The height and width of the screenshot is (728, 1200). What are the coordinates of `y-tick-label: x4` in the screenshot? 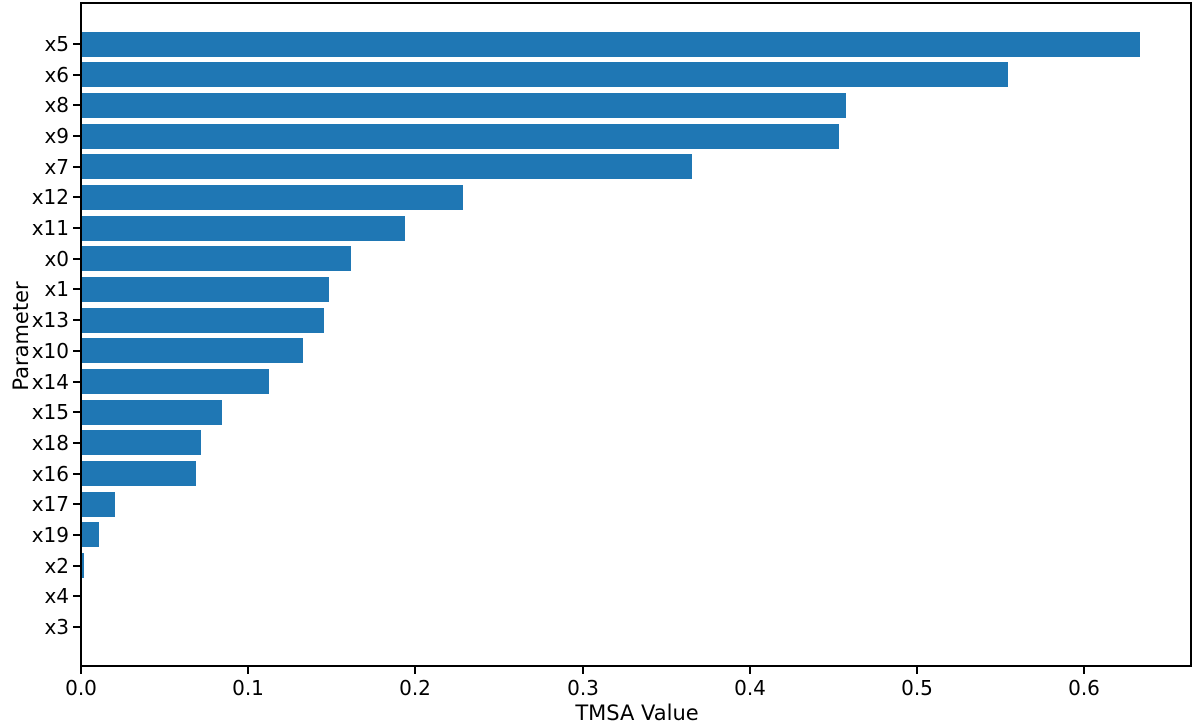 It's located at (56, 596).